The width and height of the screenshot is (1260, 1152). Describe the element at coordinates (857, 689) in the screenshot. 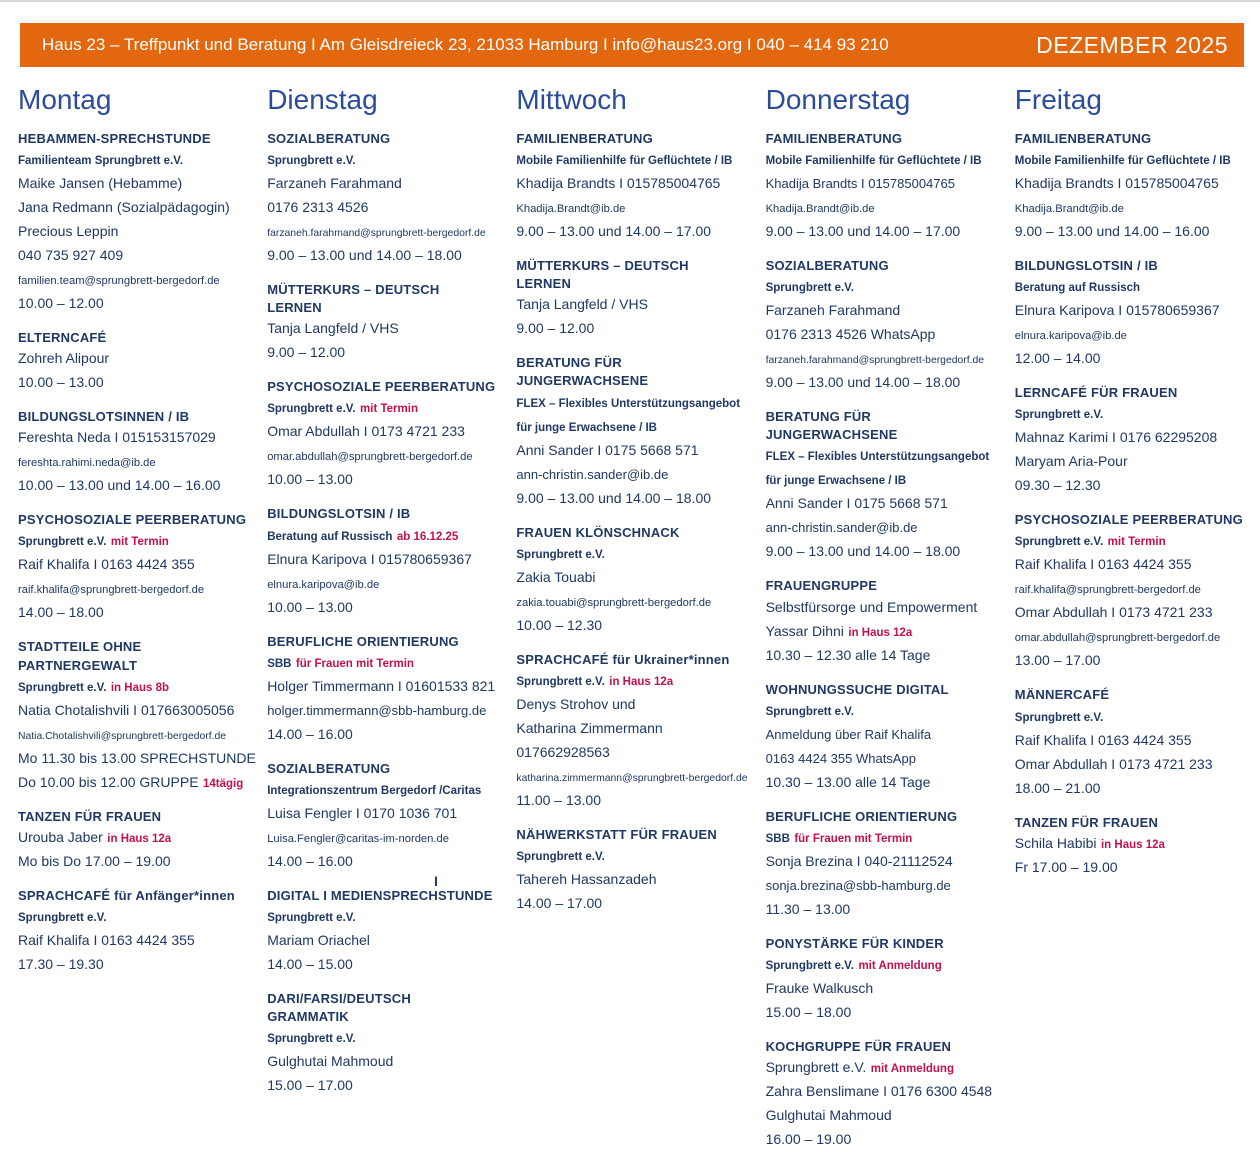

I see `event-title: WOHNUNGSSUCHE DIGITAL` at that location.